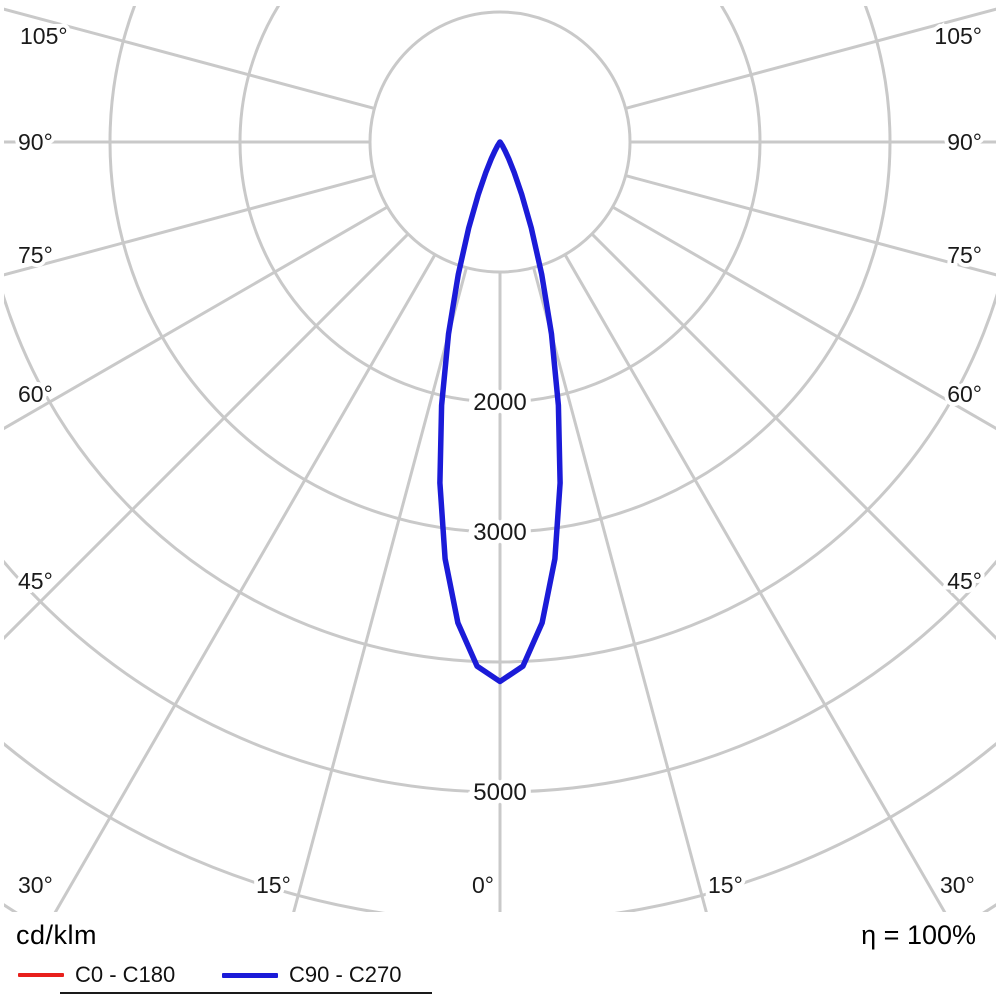 The width and height of the screenshot is (1000, 1000). I want to click on legend-label-c0-c180: C0 - C180, so click(125, 974).